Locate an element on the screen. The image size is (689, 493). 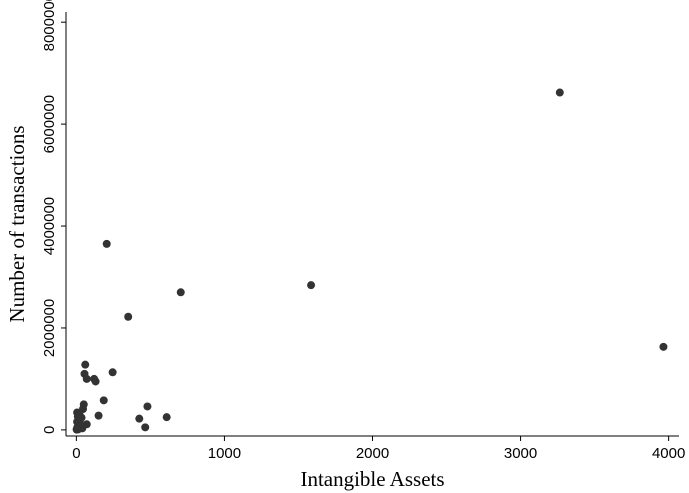
x-tick-label: 0 is located at coordinates (76, 453).